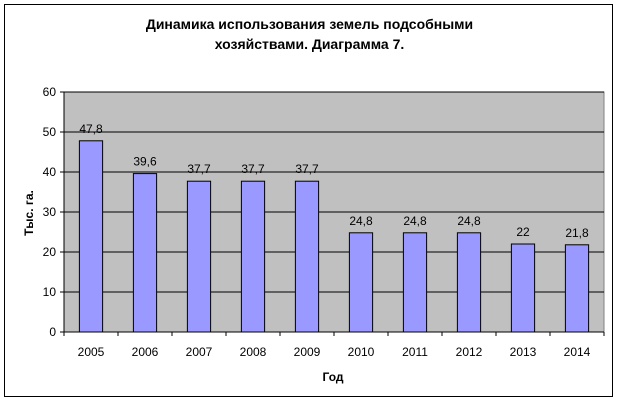  I want to click on x-axis: 2005 2006 2007 2008 2009 2010 2011 2012 2013 2014, so click(334, 345).